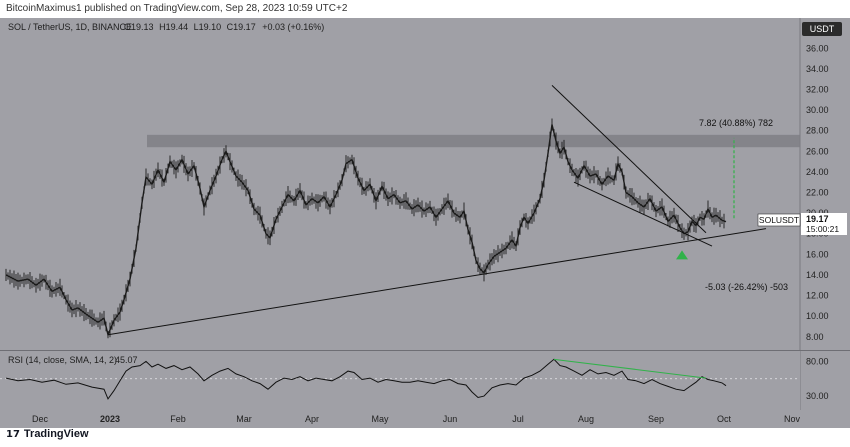 Image resolution: width=850 pixels, height=447 pixels. I want to click on rsi-tick-label: 80.00, so click(817, 361).